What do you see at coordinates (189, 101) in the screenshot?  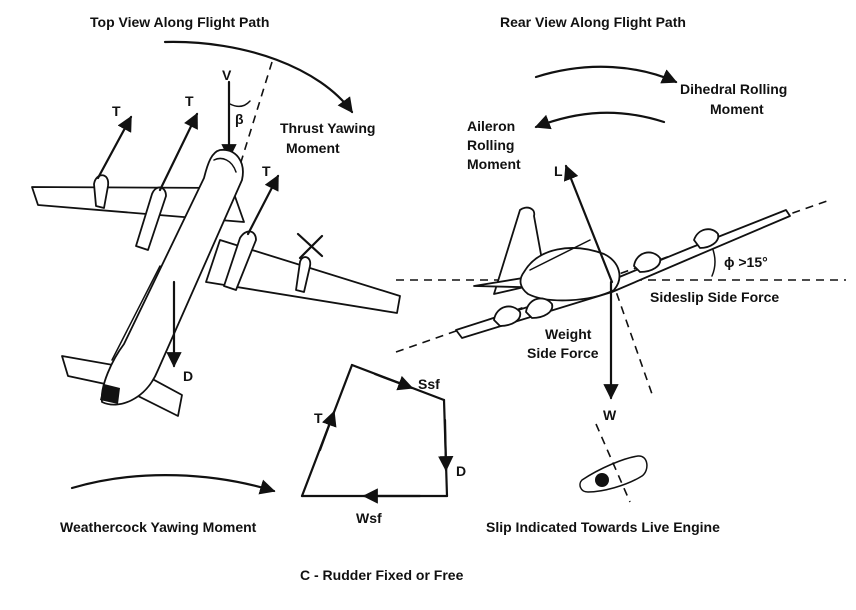 I see `thrust-label-2: T` at bounding box center [189, 101].